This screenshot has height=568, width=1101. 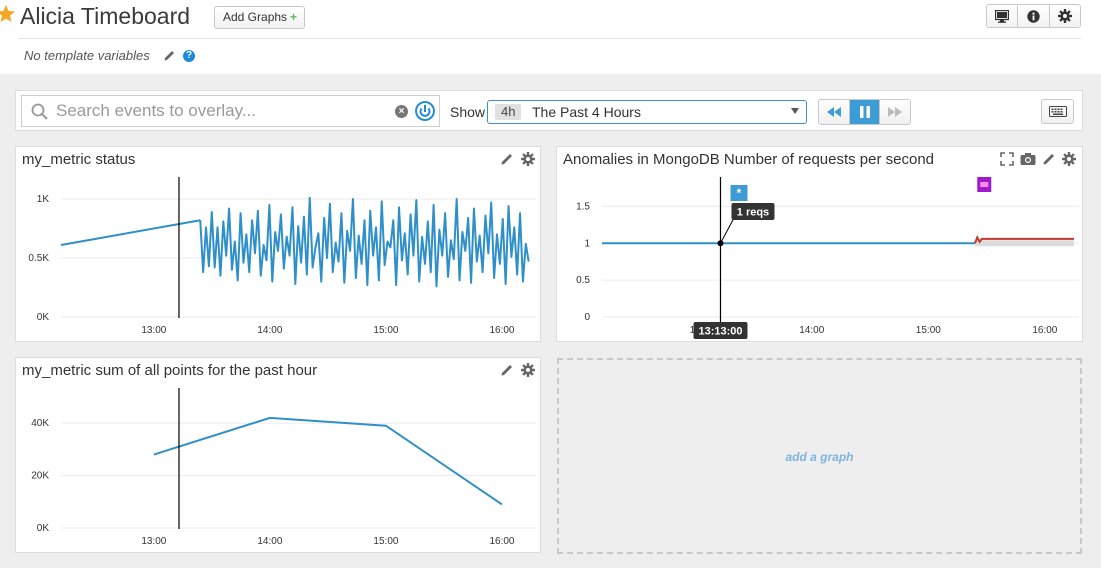 I want to click on header-actions, so click(x=1033, y=16).